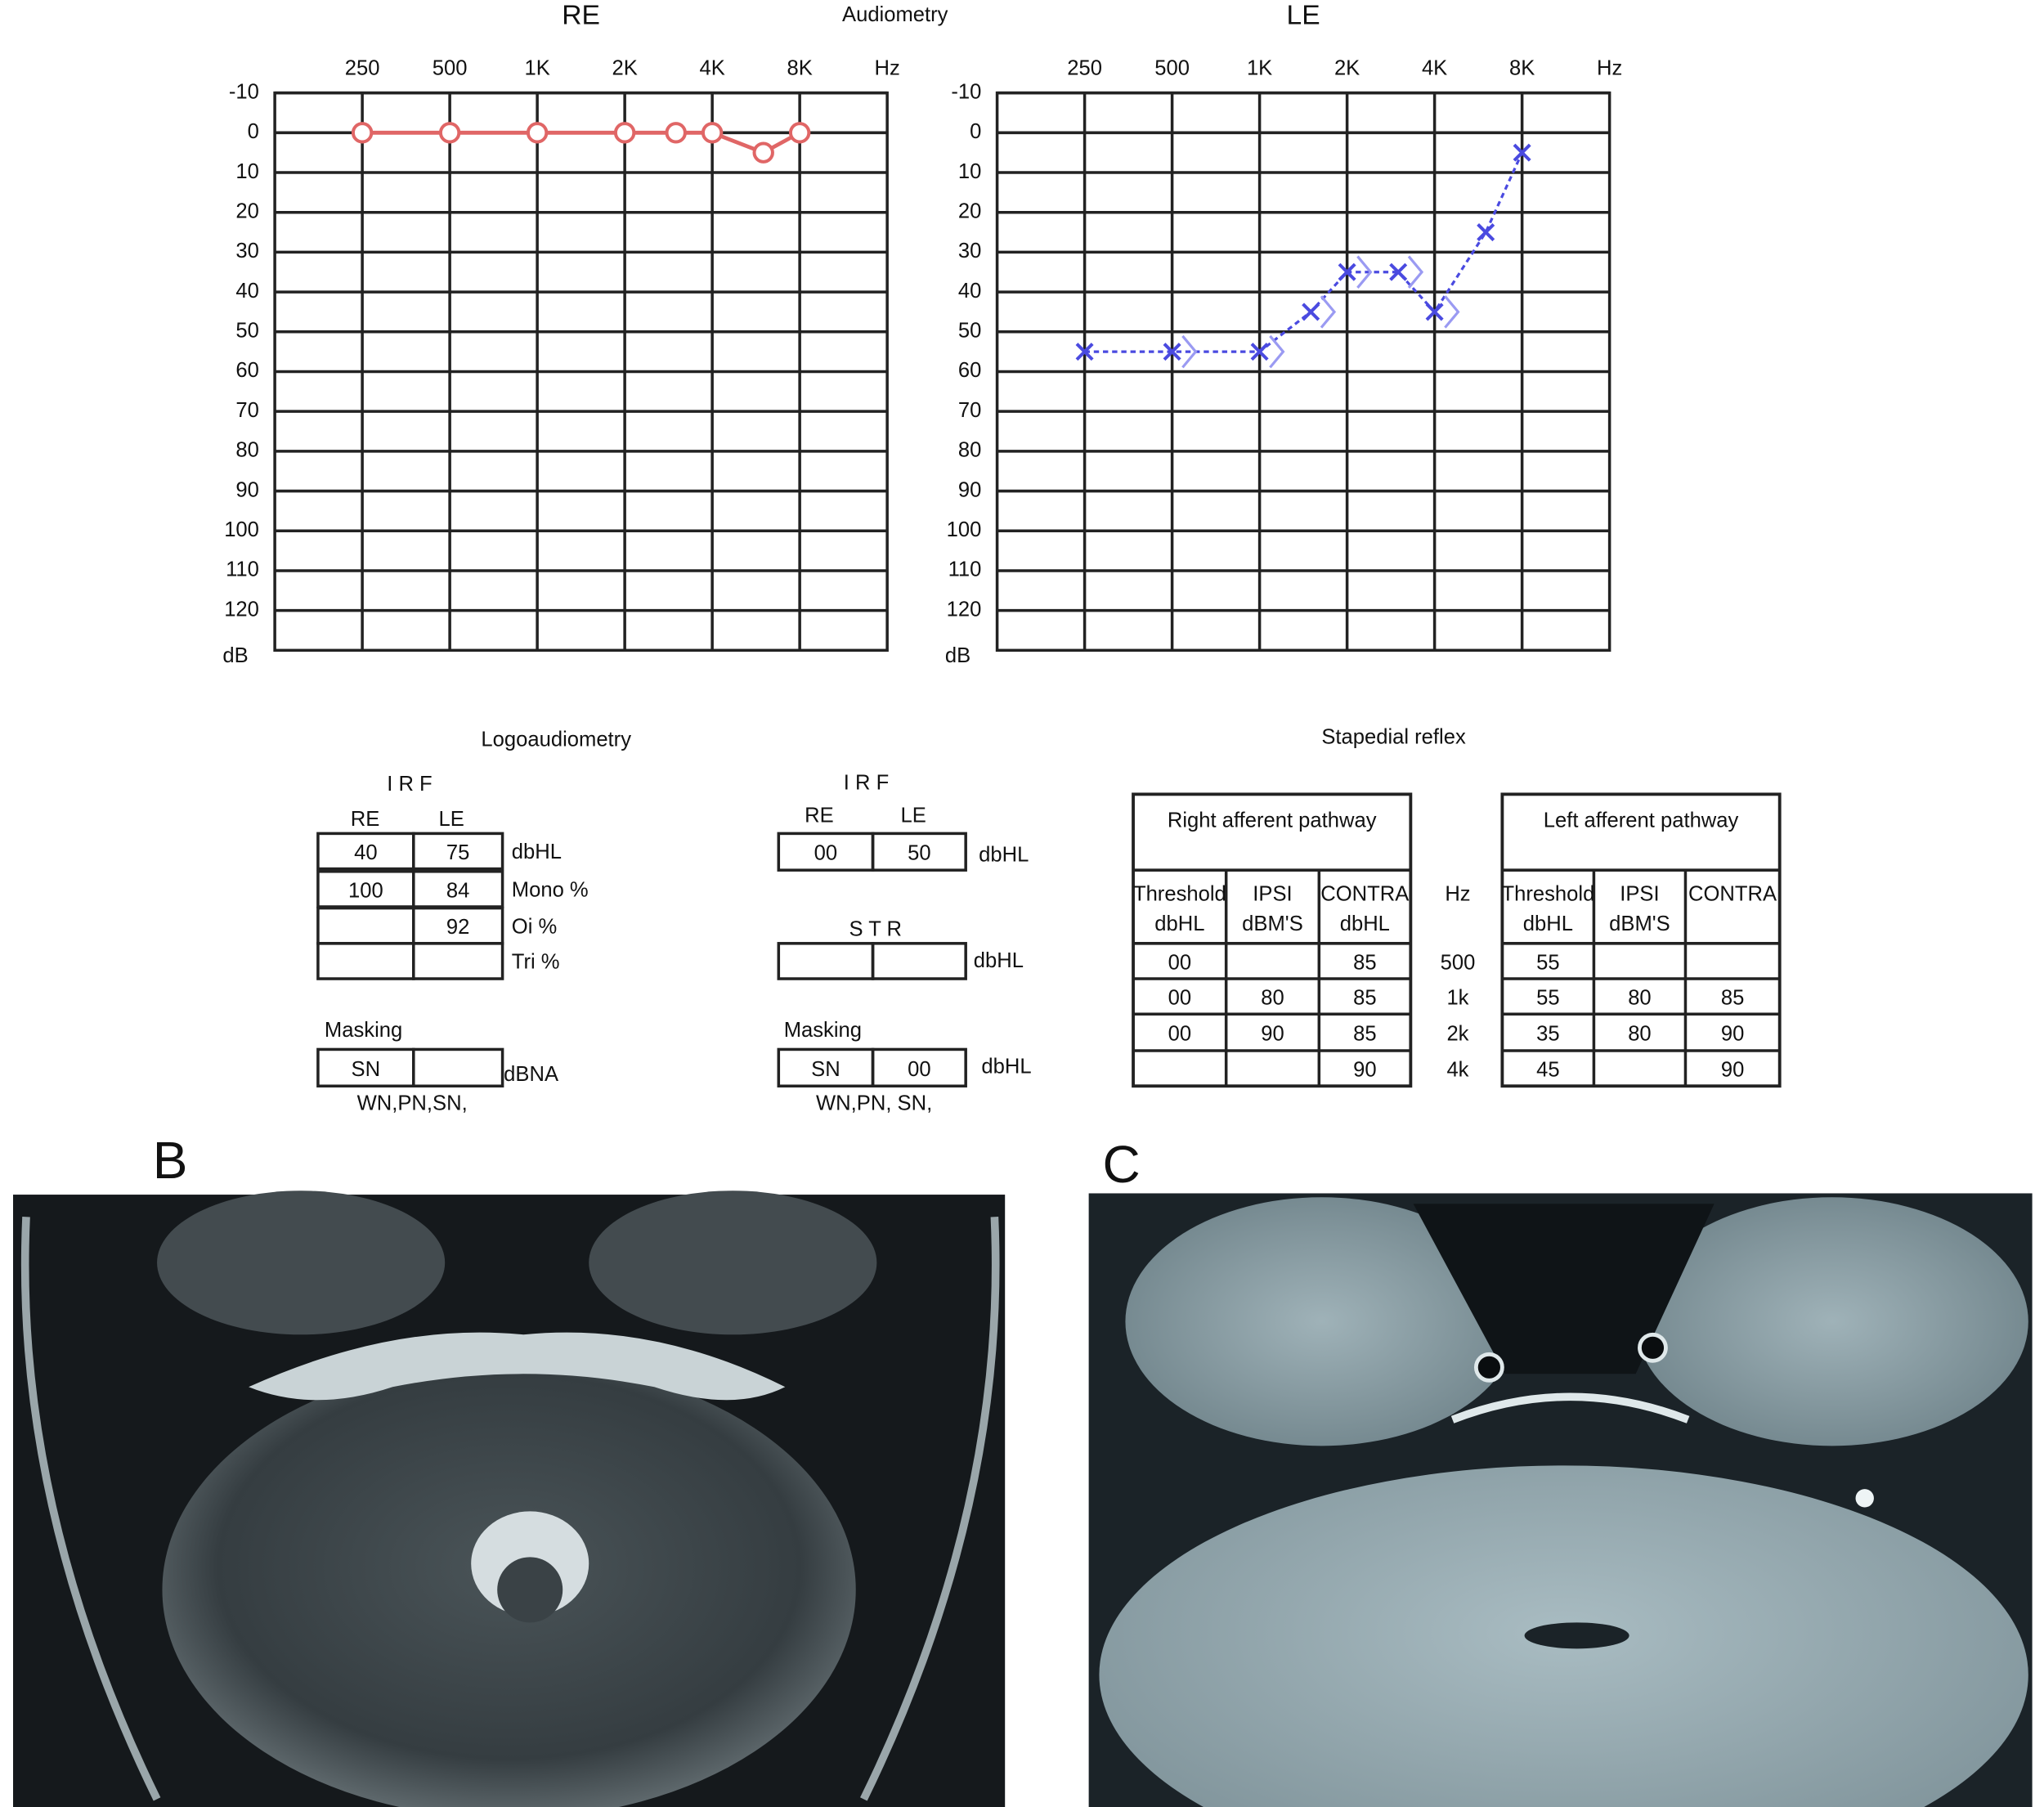 Image resolution: width=2044 pixels, height=1807 pixels. Describe the element at coordinates (581, 16) in the screenshot. I see `chart-title: RE` at that location.